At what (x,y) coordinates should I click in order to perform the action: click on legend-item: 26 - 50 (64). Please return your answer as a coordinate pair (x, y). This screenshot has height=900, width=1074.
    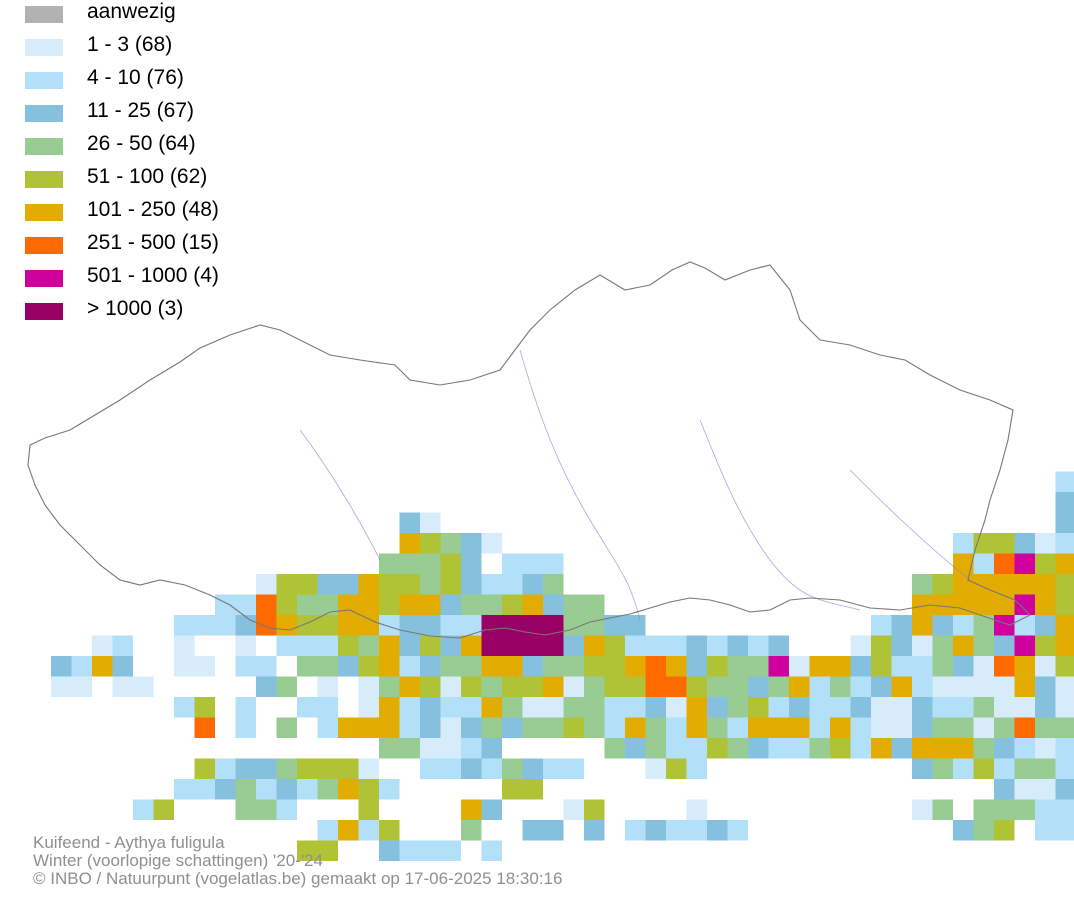
    Looking at the image, I should click on (175, 148).